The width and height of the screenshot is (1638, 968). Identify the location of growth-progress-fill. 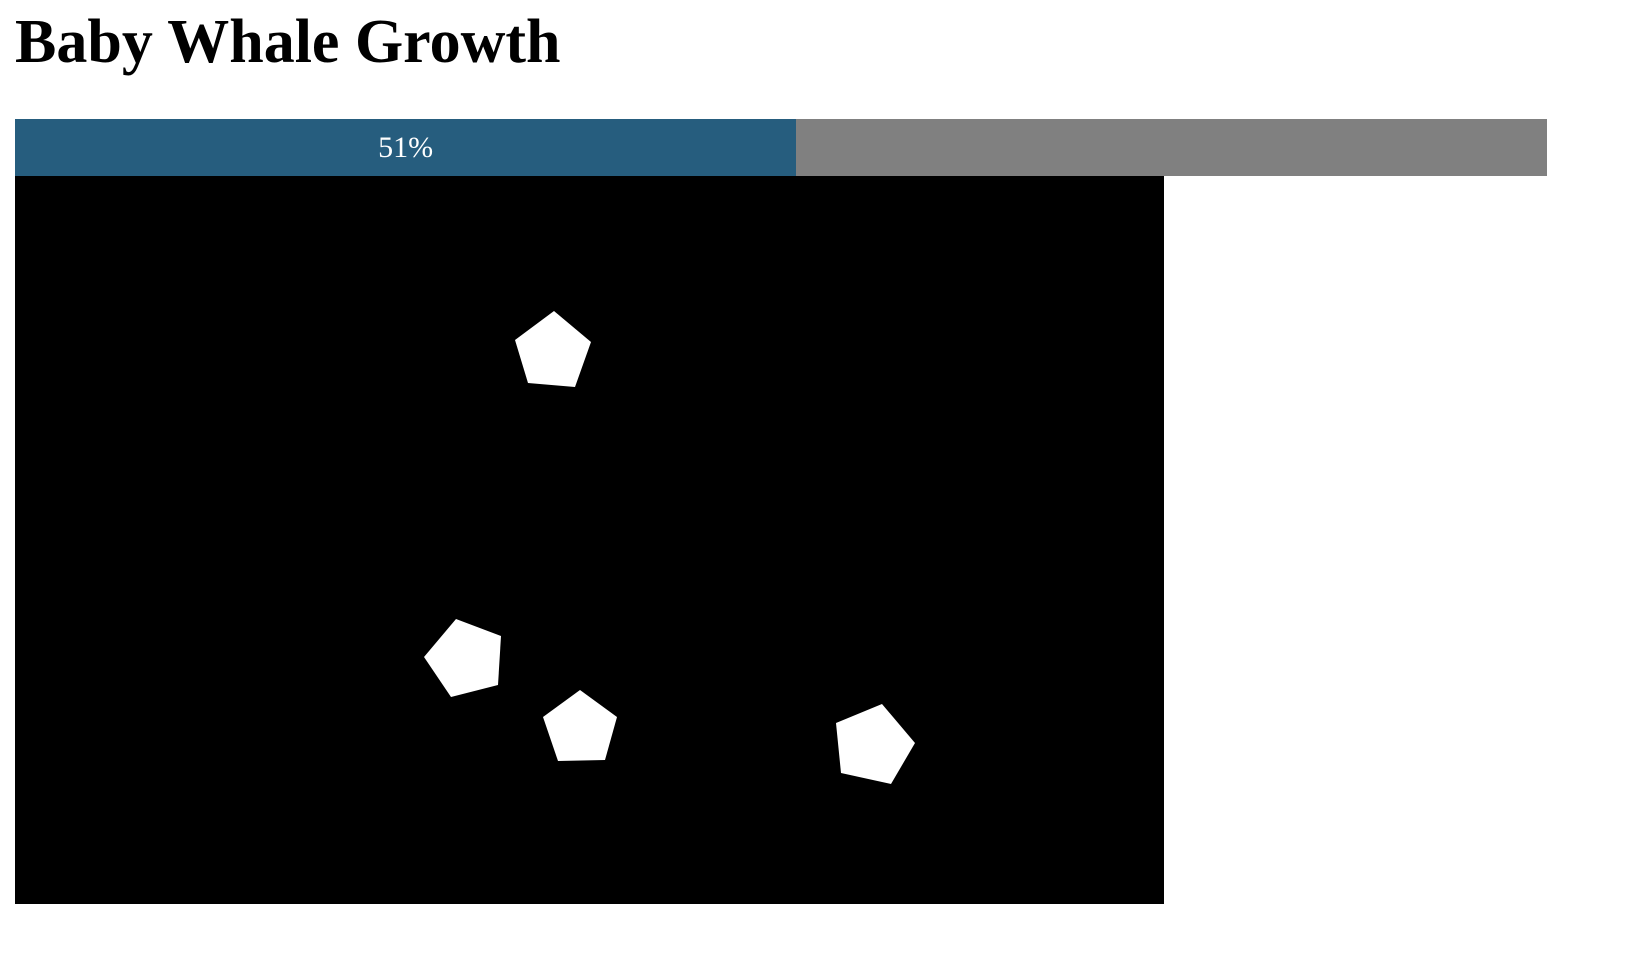
(406, 147).